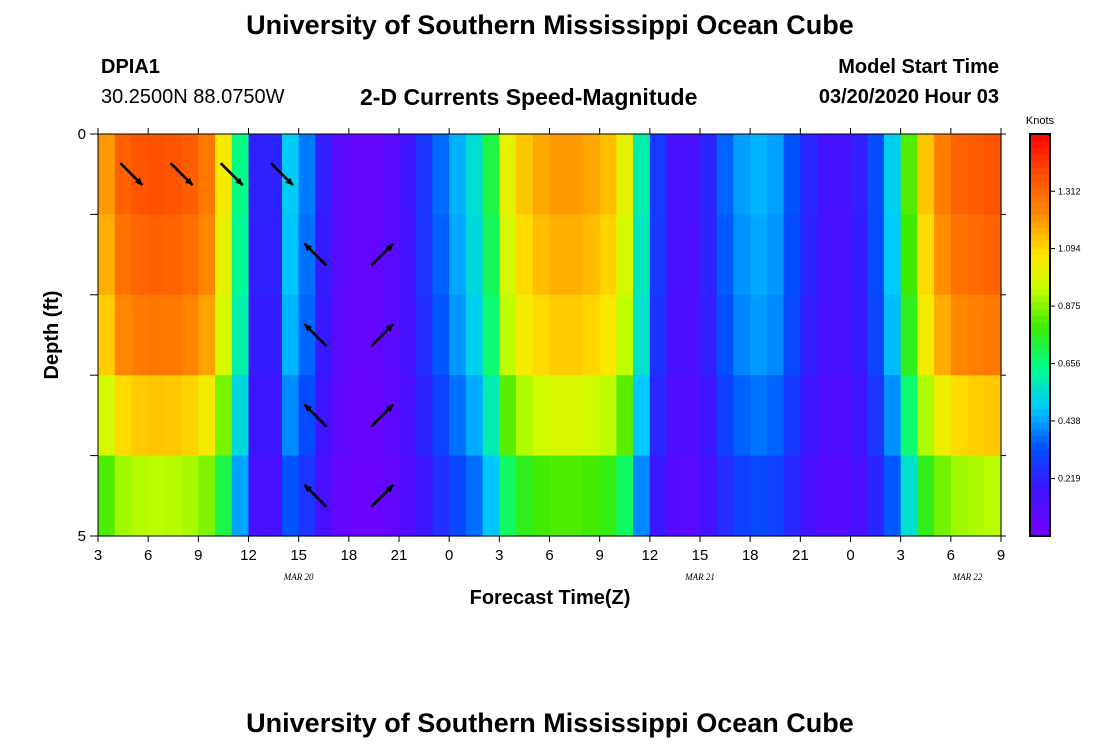 Image resolution: width=1100 pixels, height=750 pixels. What do you see at coordinates (52, 335) in the screenshot?
I see `y-axis-label: Depth (ft)` at bounding box center [52, 335].